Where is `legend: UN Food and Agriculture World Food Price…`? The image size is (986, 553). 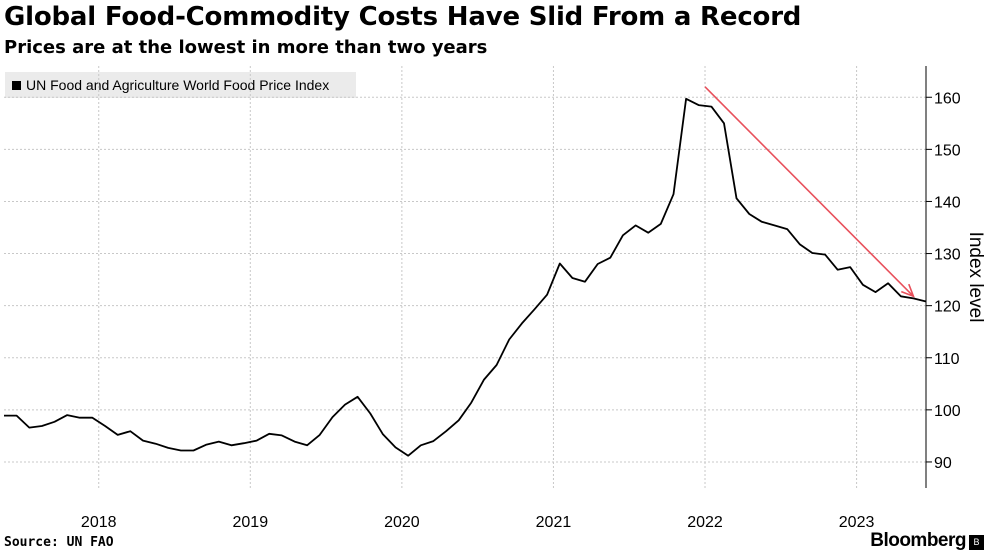 legend: UN Food and Agriculture World Food Price… is located at coordinates (180, 85).